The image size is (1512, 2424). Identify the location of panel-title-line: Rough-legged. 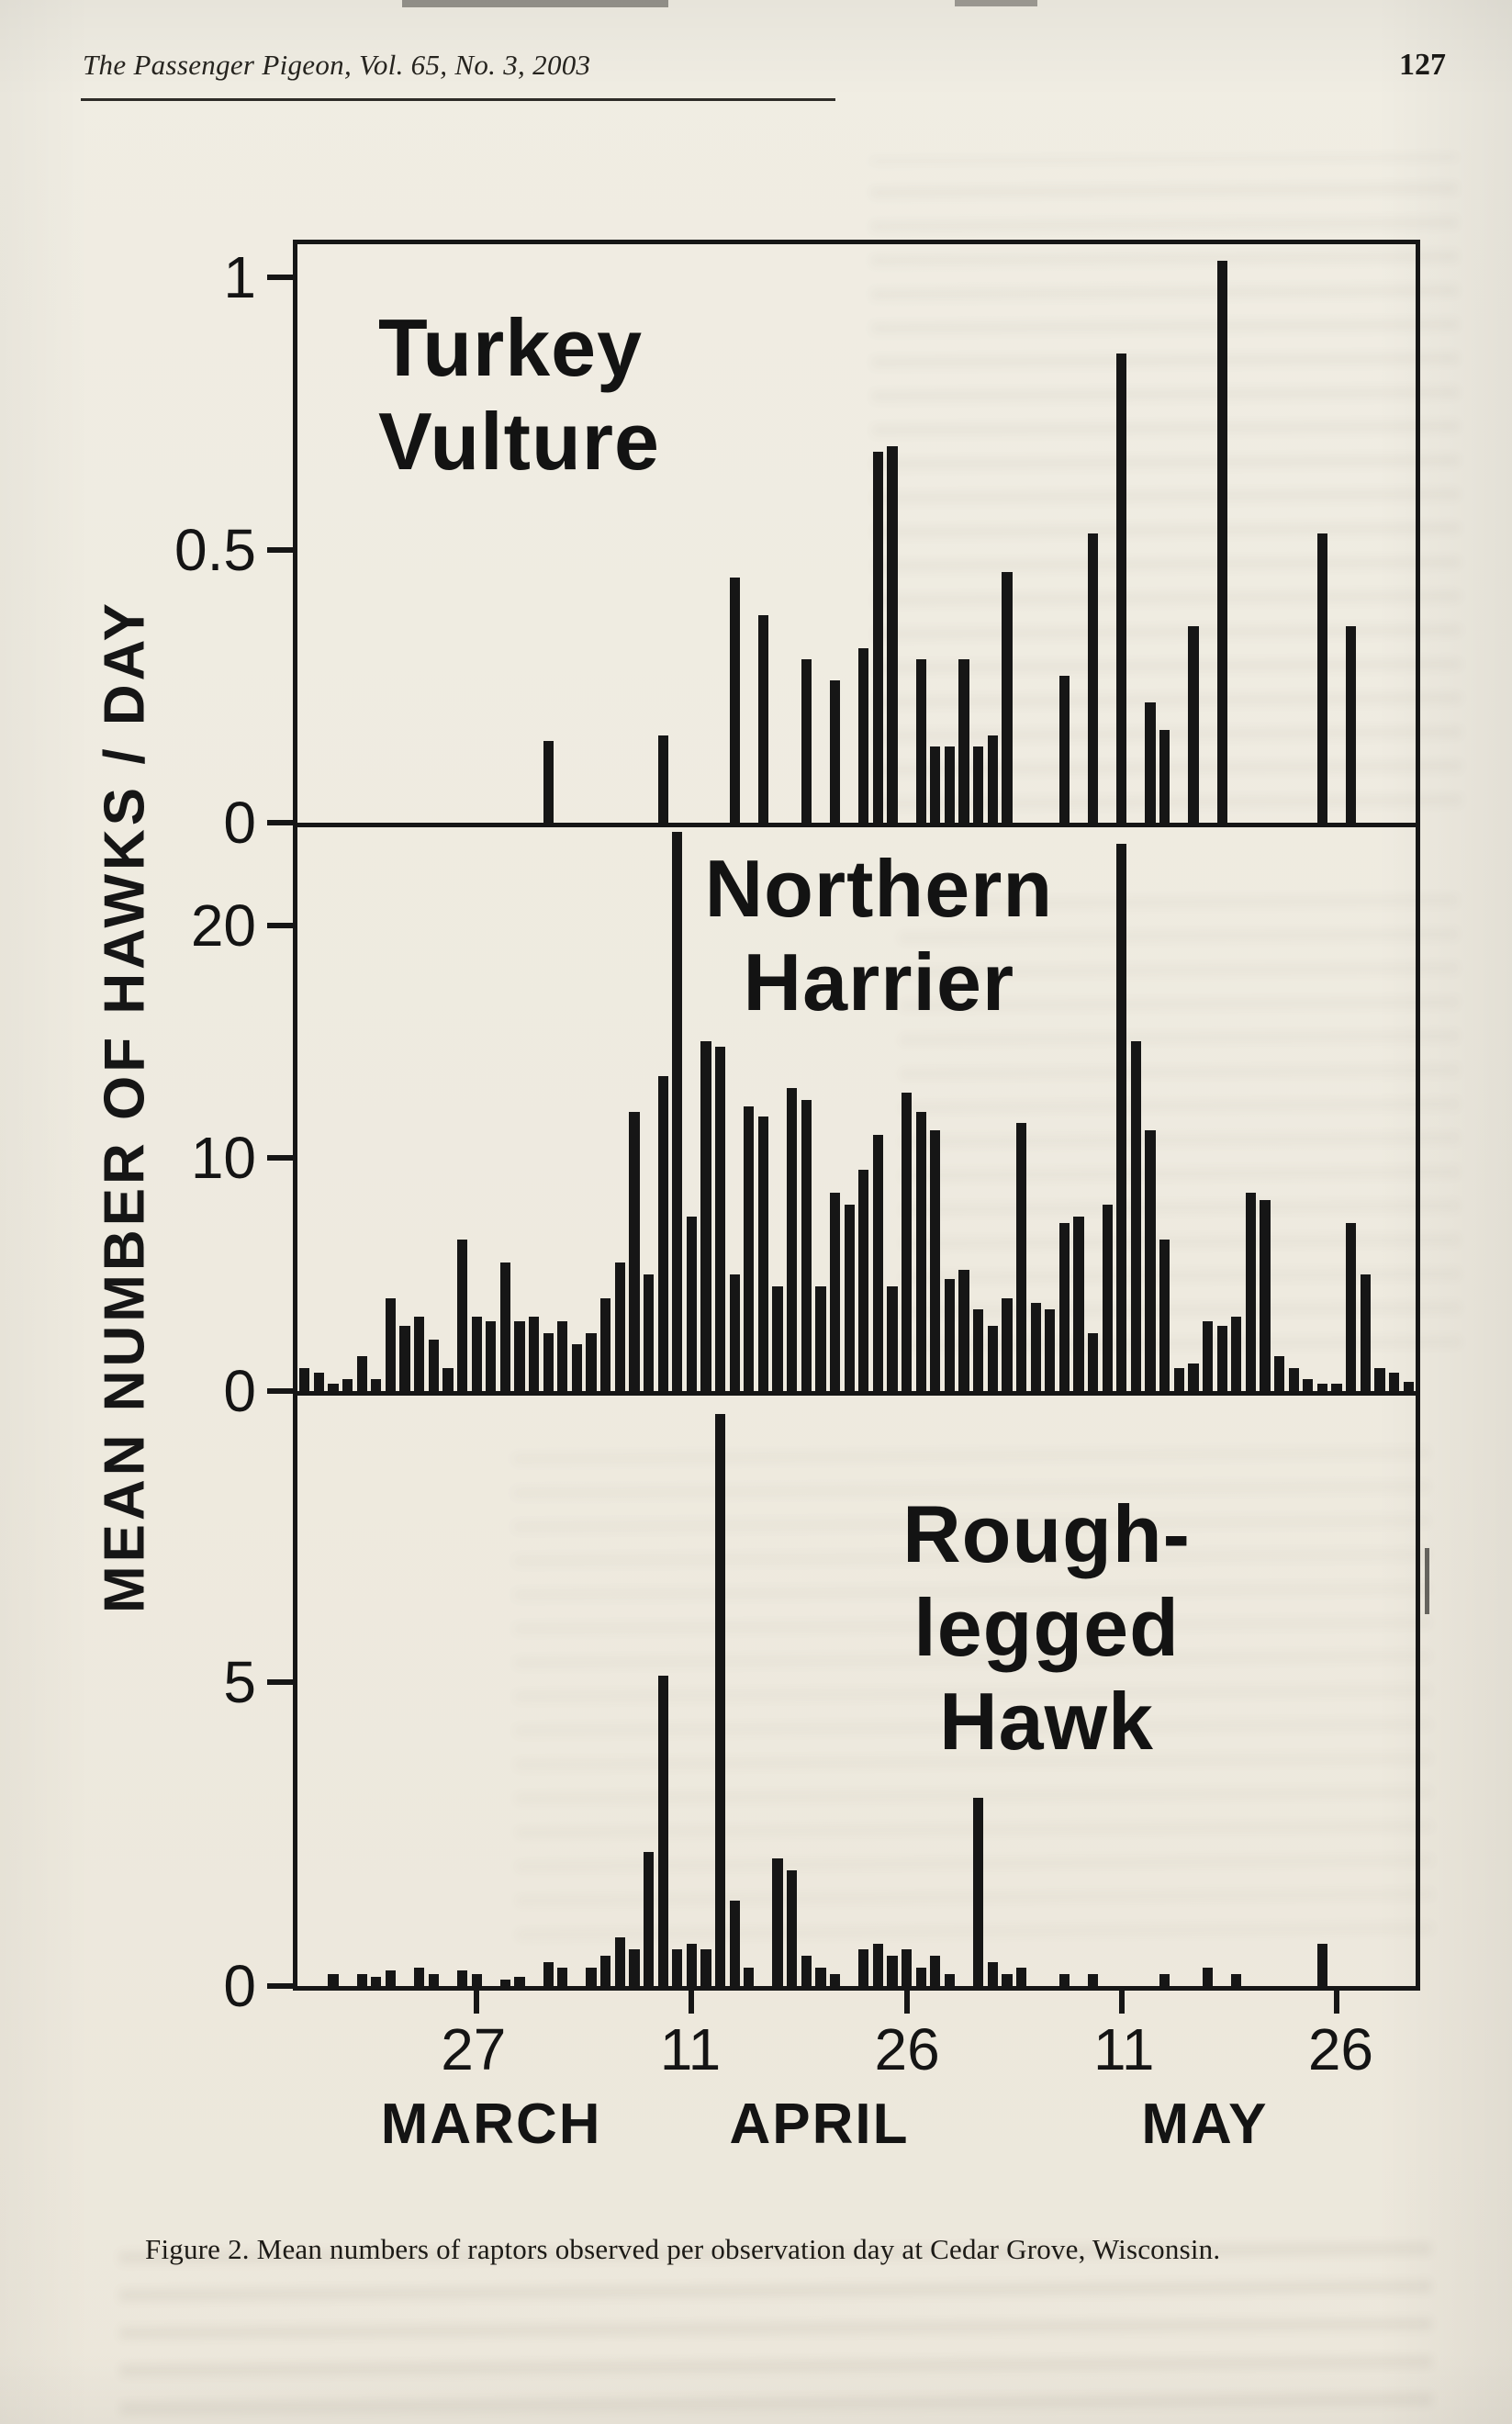
(1046, 1581).